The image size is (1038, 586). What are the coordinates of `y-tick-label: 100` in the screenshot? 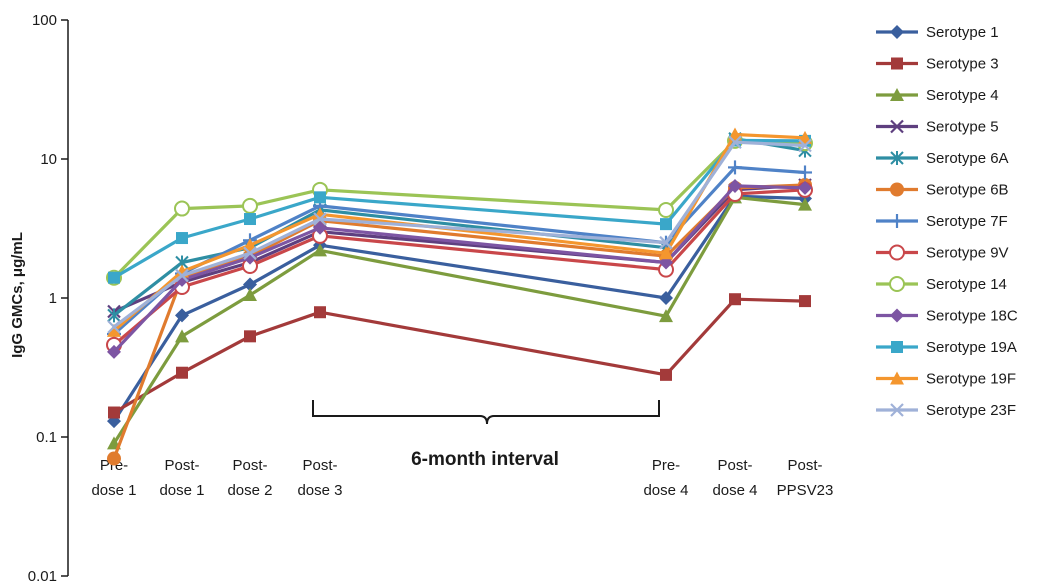 It's located at (44, 20).